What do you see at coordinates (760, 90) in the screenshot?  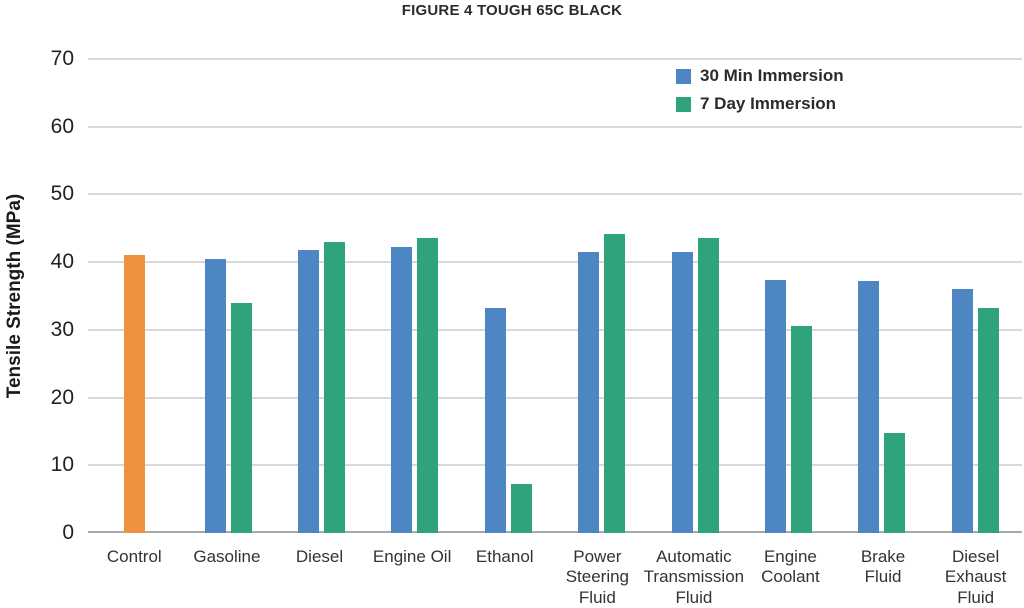 I see `legend: 30 Min Immersion 7 Day Immersion` at bounding box center [760, 90].